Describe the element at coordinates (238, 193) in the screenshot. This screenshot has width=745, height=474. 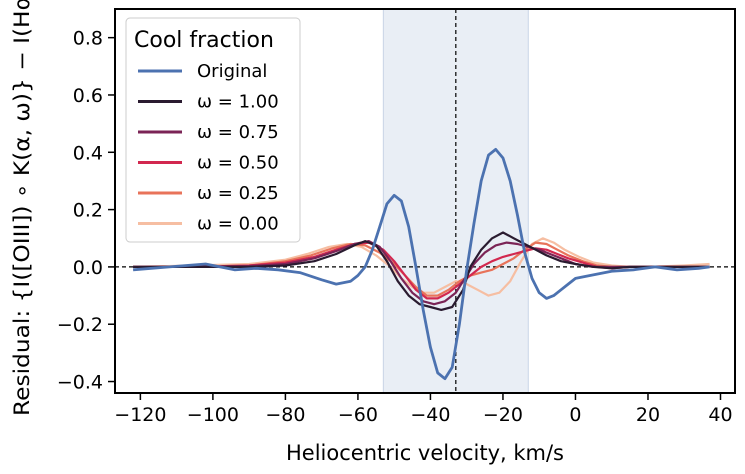
I see `legend-label: ω = 0.25` at that location.